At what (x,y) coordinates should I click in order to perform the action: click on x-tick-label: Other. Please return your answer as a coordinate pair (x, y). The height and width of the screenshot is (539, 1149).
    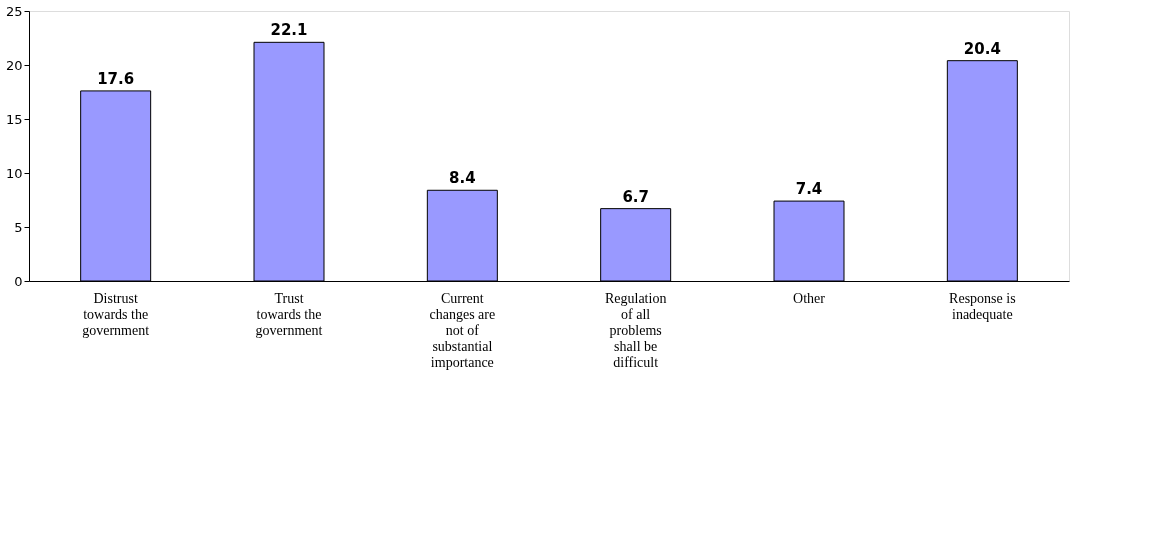
    Looking at the image, I should click on (809, 298).